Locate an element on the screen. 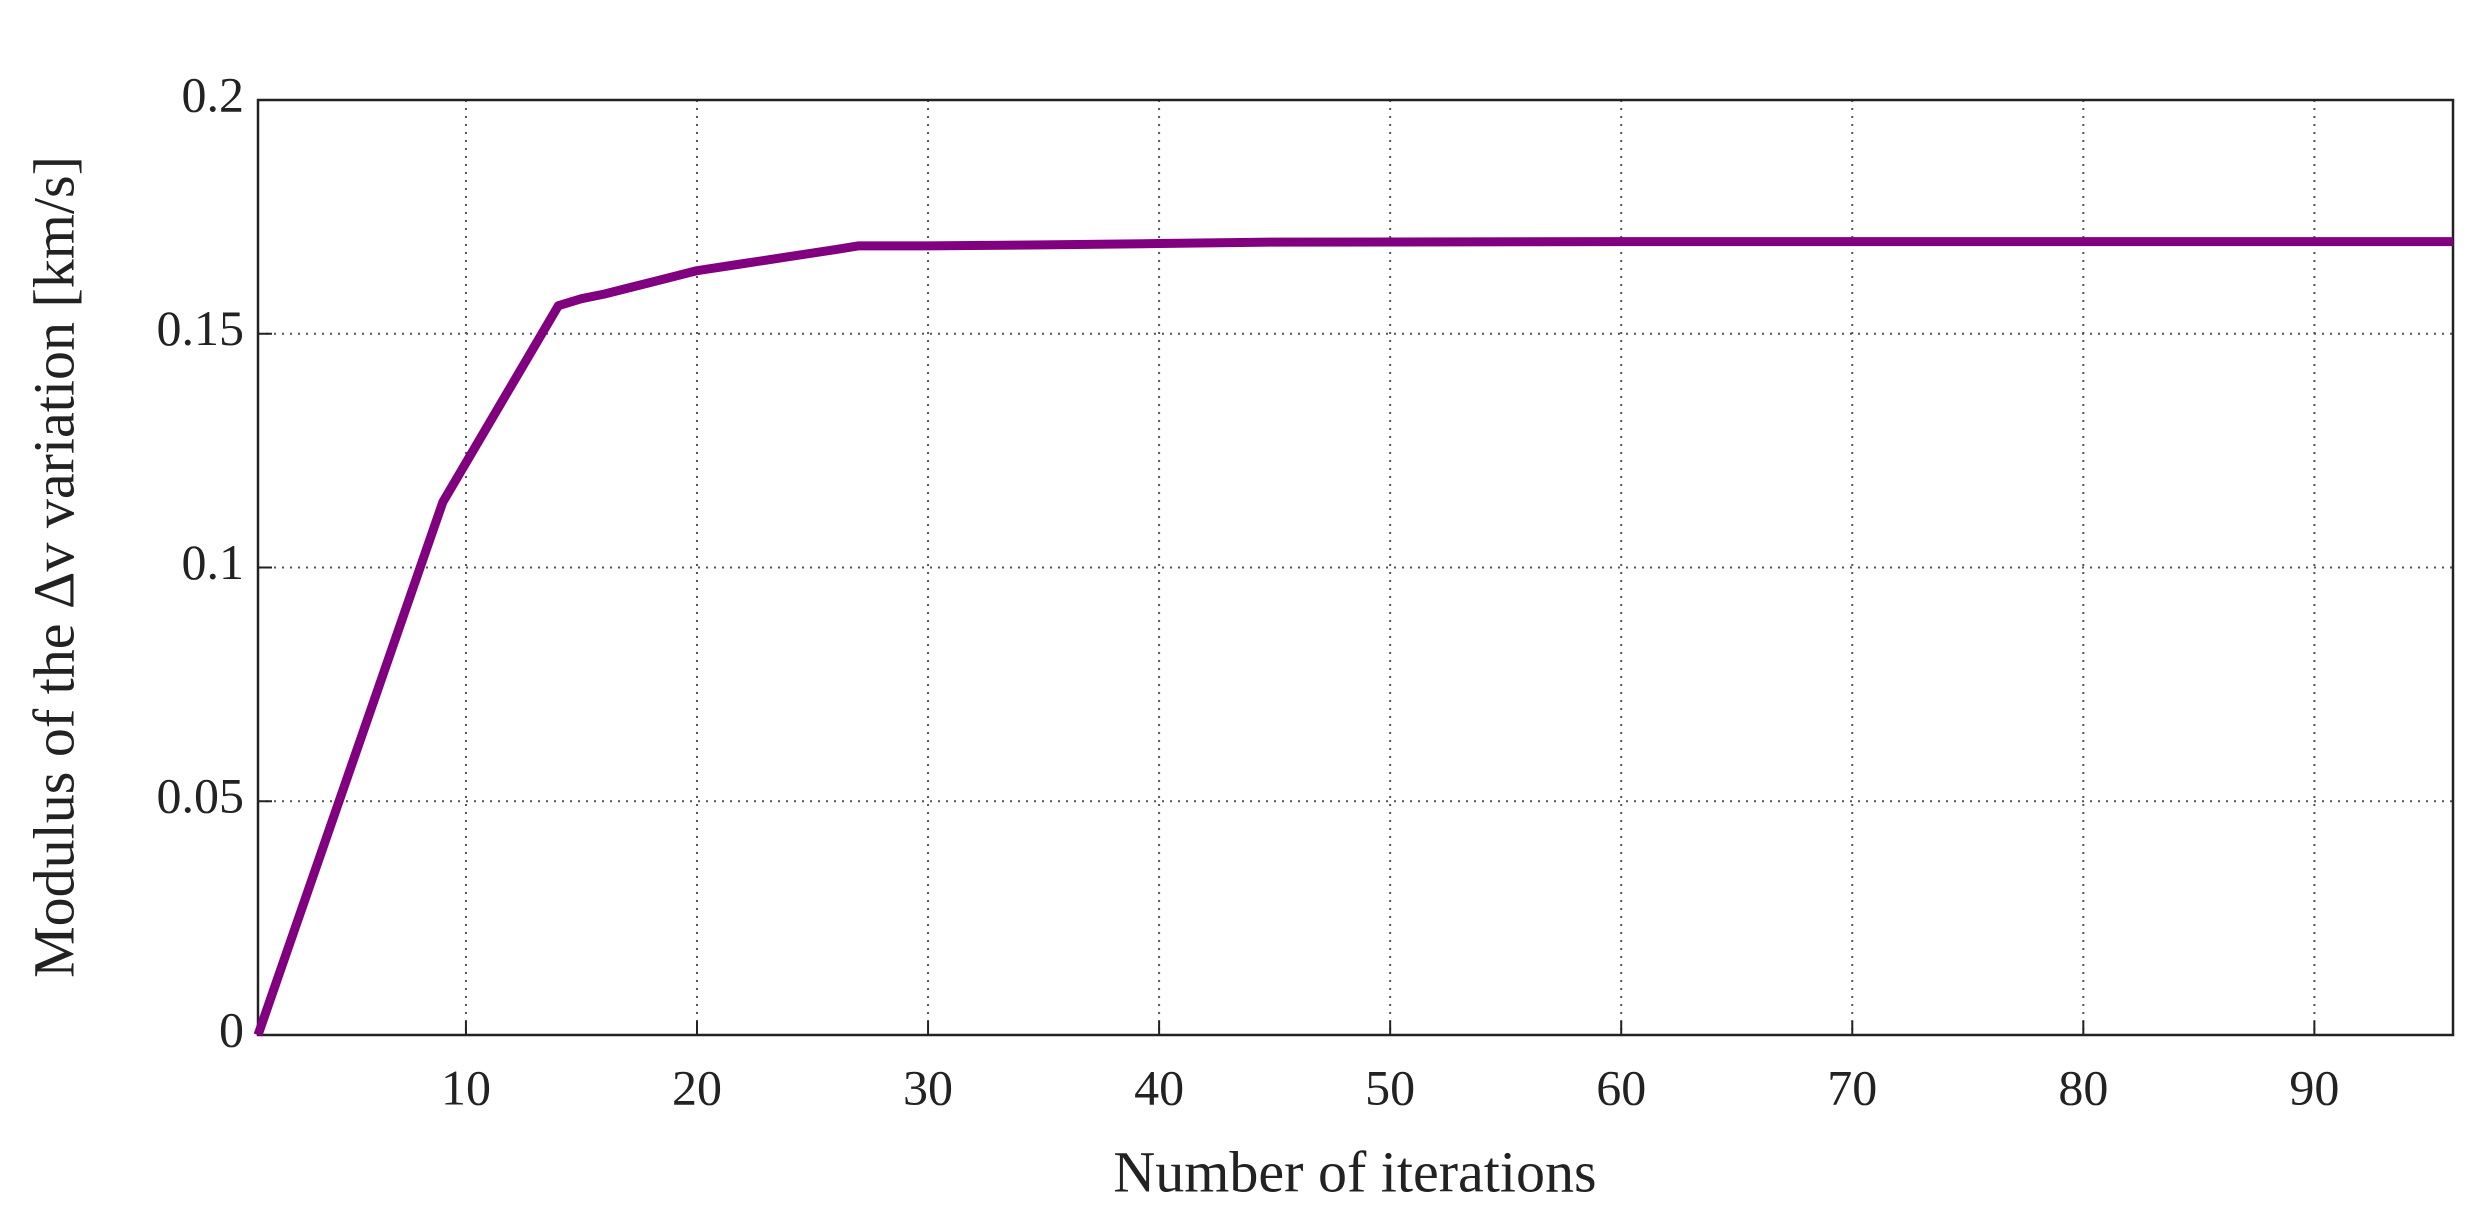 This screenshot has height=1227, width=2478. x-tick-label: 60 is located at coordinates (1621, 1087).